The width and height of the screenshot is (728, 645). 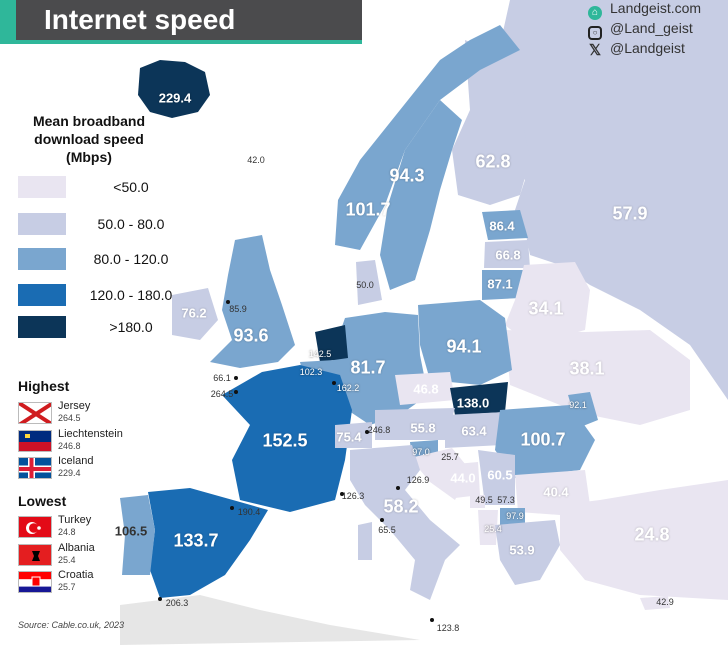 I want to click on rank-value: 229.4, so click(x=69, y=473).